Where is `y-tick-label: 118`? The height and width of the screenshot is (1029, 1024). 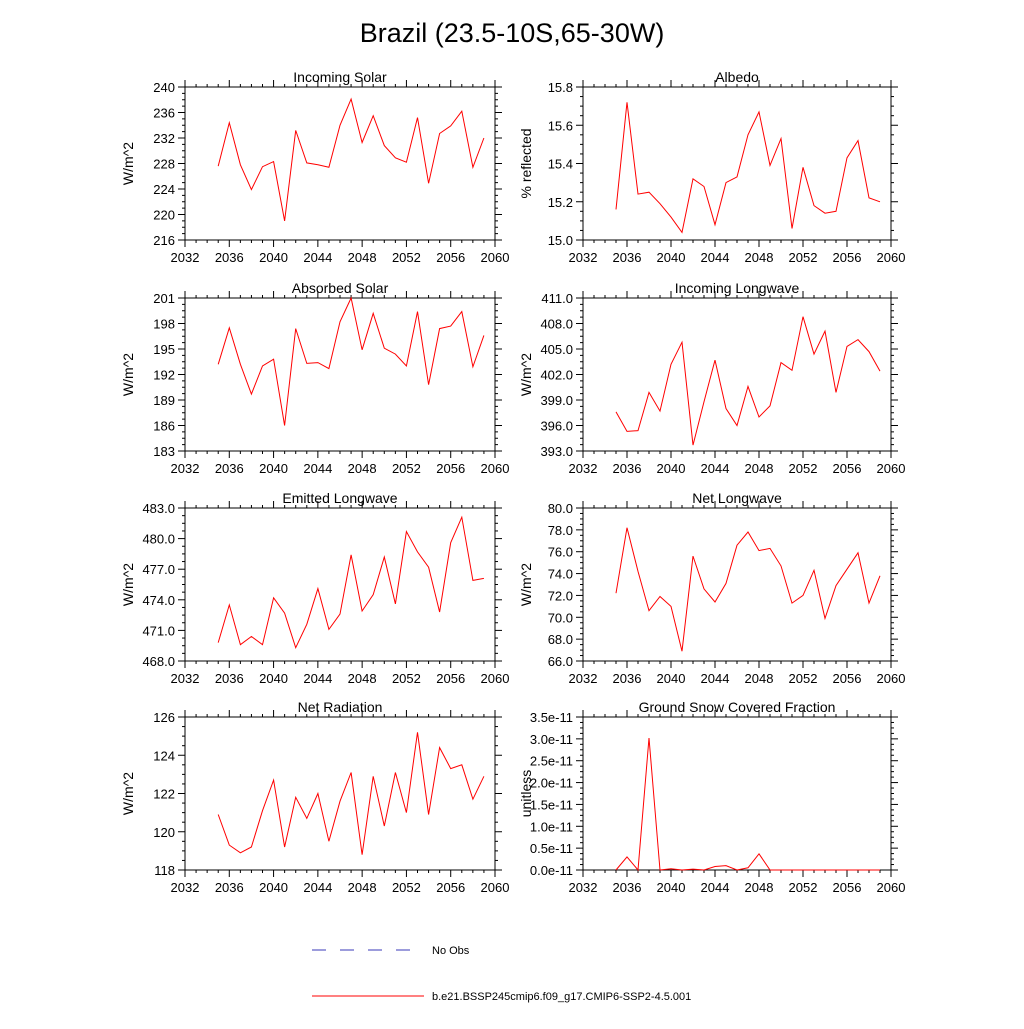 y-tick-label: 118 is located at coordinates (164, 870).